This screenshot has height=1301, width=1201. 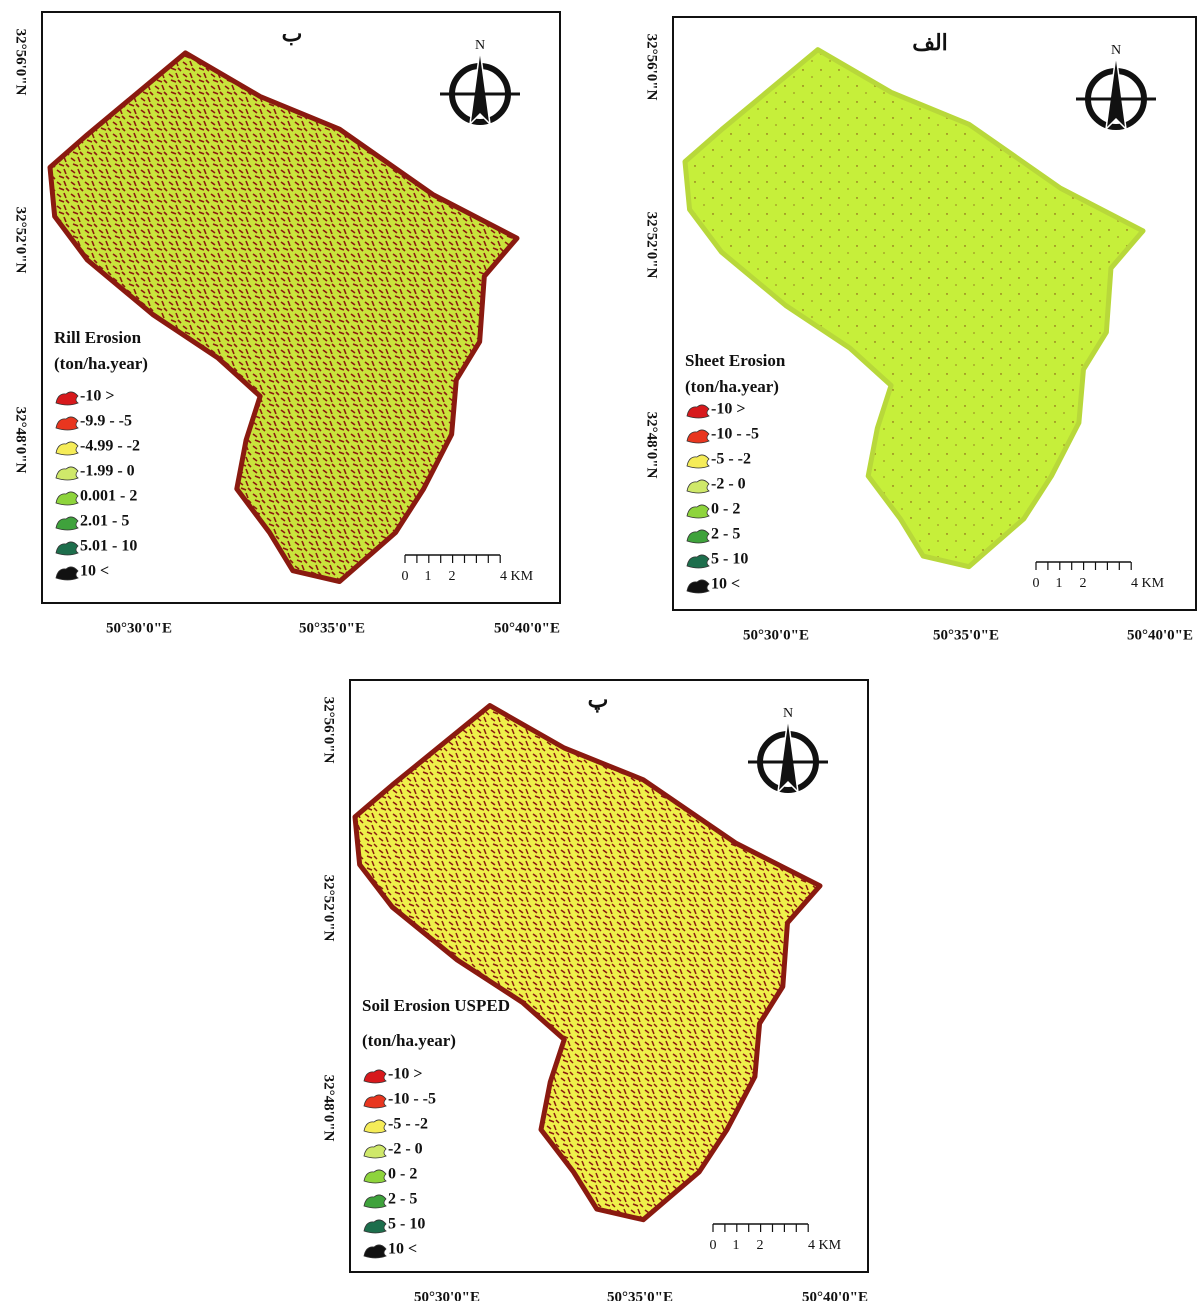 What do you see at coordinates (104, 521) in the screenshot?
I see `legend-label: 2.01 - 5` at bounding box center [104, 521].